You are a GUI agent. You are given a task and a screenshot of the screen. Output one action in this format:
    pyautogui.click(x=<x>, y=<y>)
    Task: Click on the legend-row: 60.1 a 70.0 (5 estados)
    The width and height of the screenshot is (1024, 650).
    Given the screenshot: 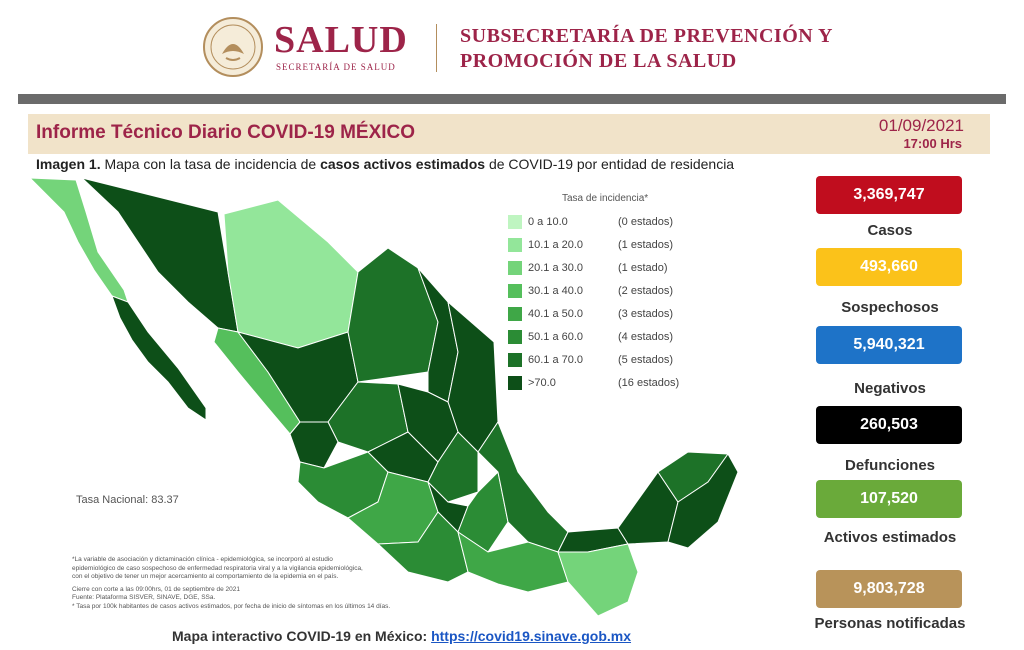 What is the action you would take?
    pyautogui.click(x=603, y=360)
    